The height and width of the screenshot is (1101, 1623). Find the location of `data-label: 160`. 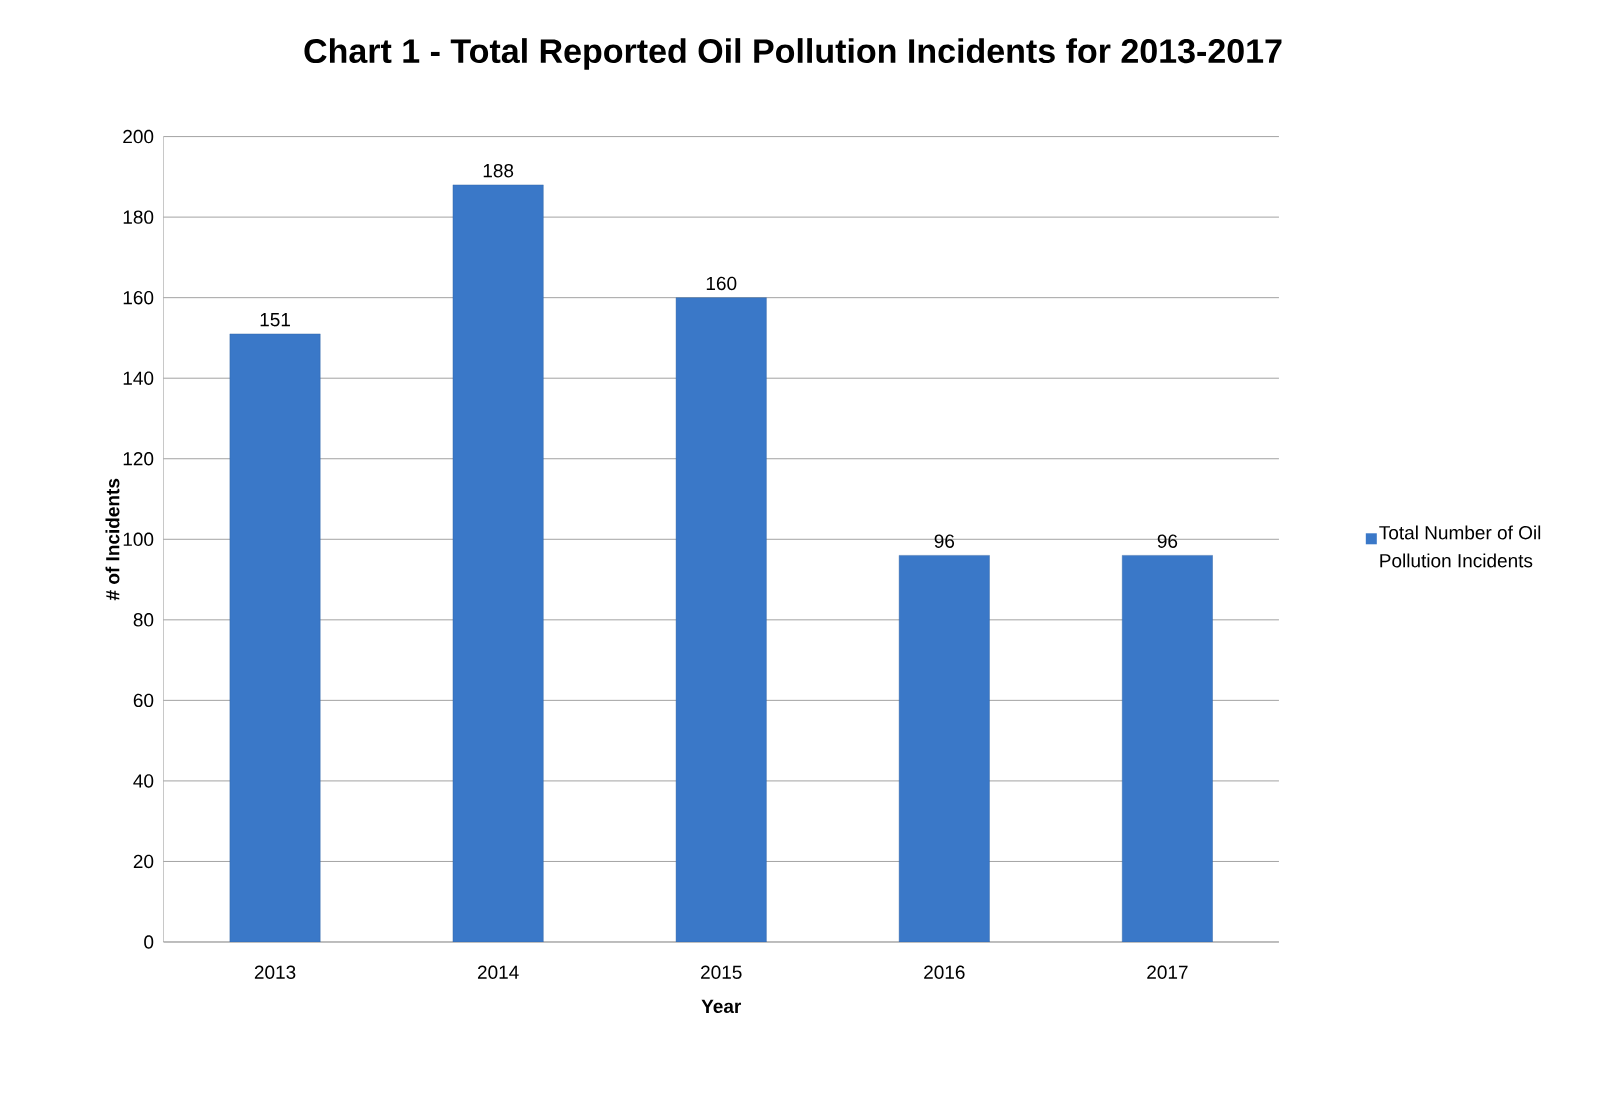

data-label: 160 is located at coordinates (721, 283).